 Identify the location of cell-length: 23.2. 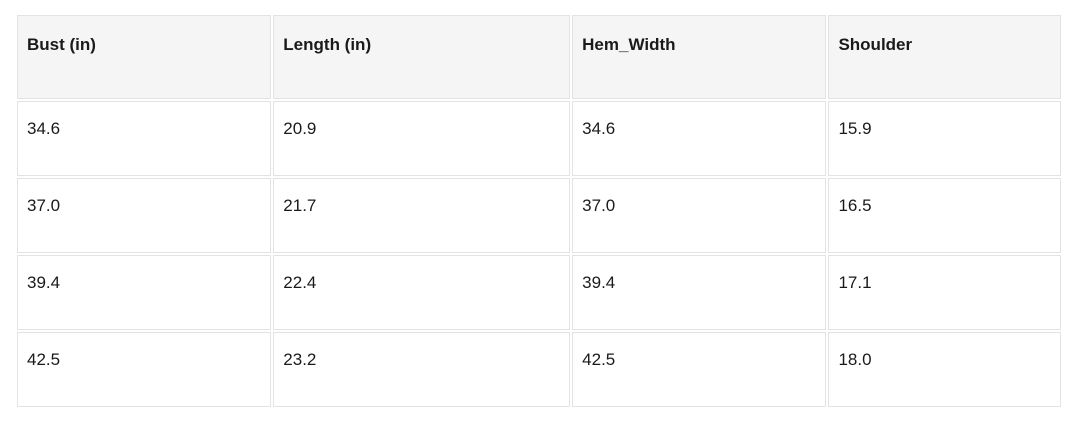
(422, 369).